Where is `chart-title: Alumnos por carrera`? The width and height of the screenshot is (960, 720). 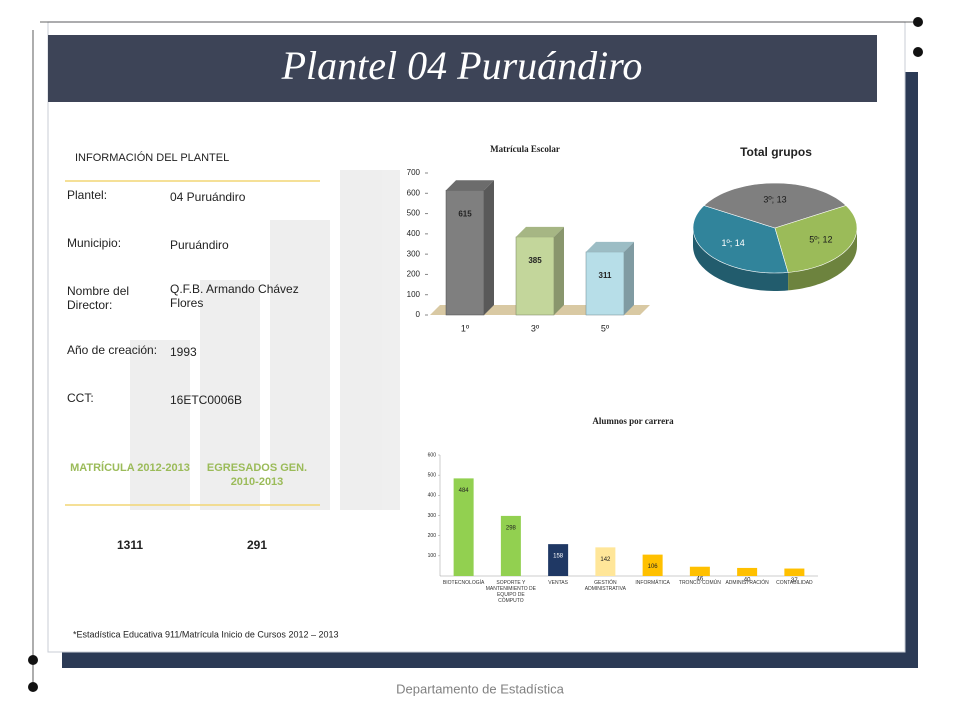
chart-title: Alumnos por carrera is located at coordinates (633, 421).